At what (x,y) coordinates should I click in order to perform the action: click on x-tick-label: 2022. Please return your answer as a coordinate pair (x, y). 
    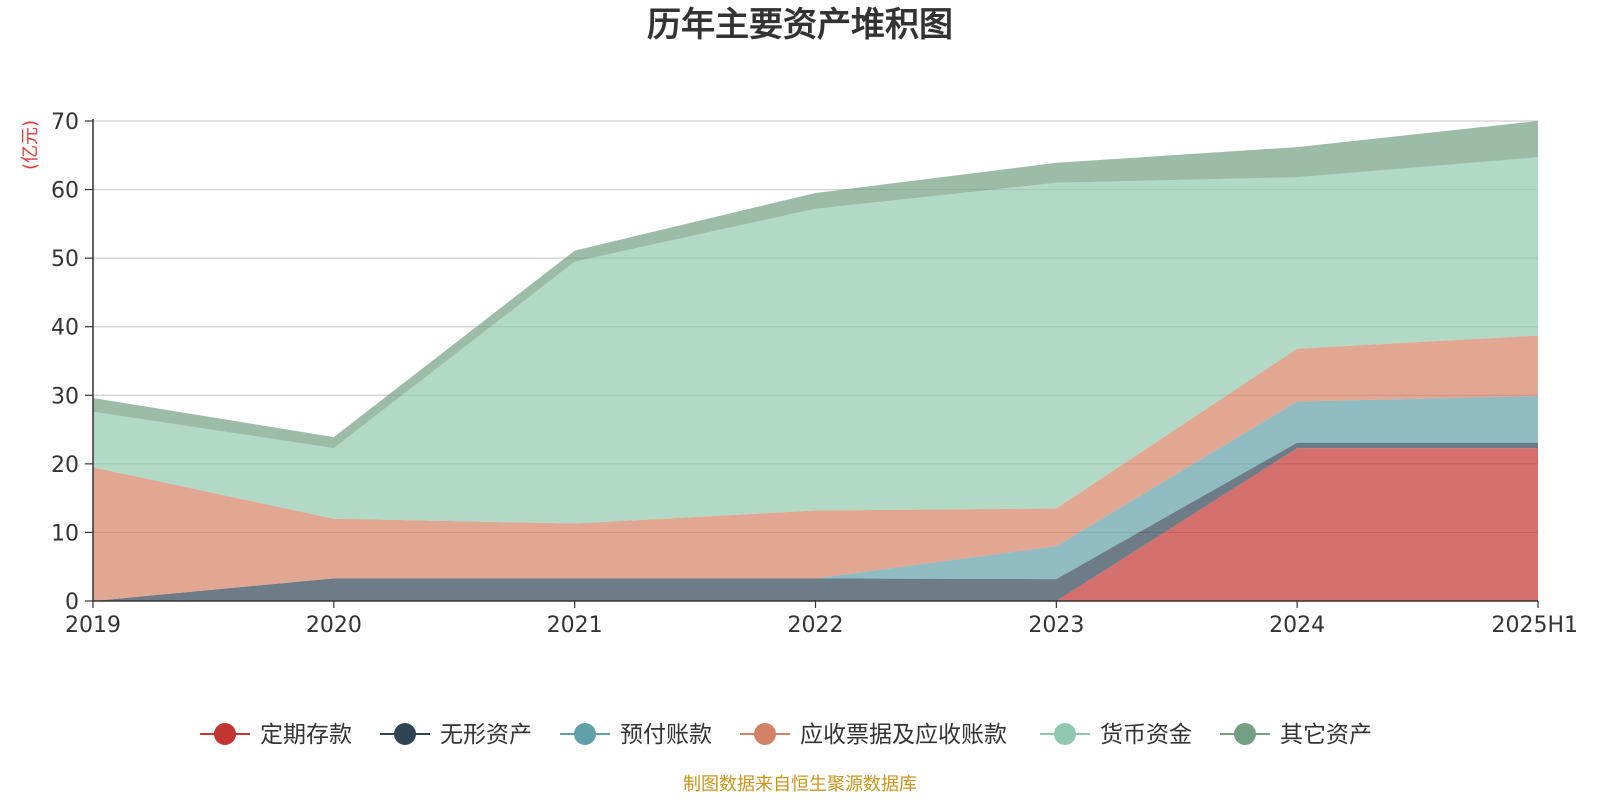
    Looking at the image, I should click on (816, 625).